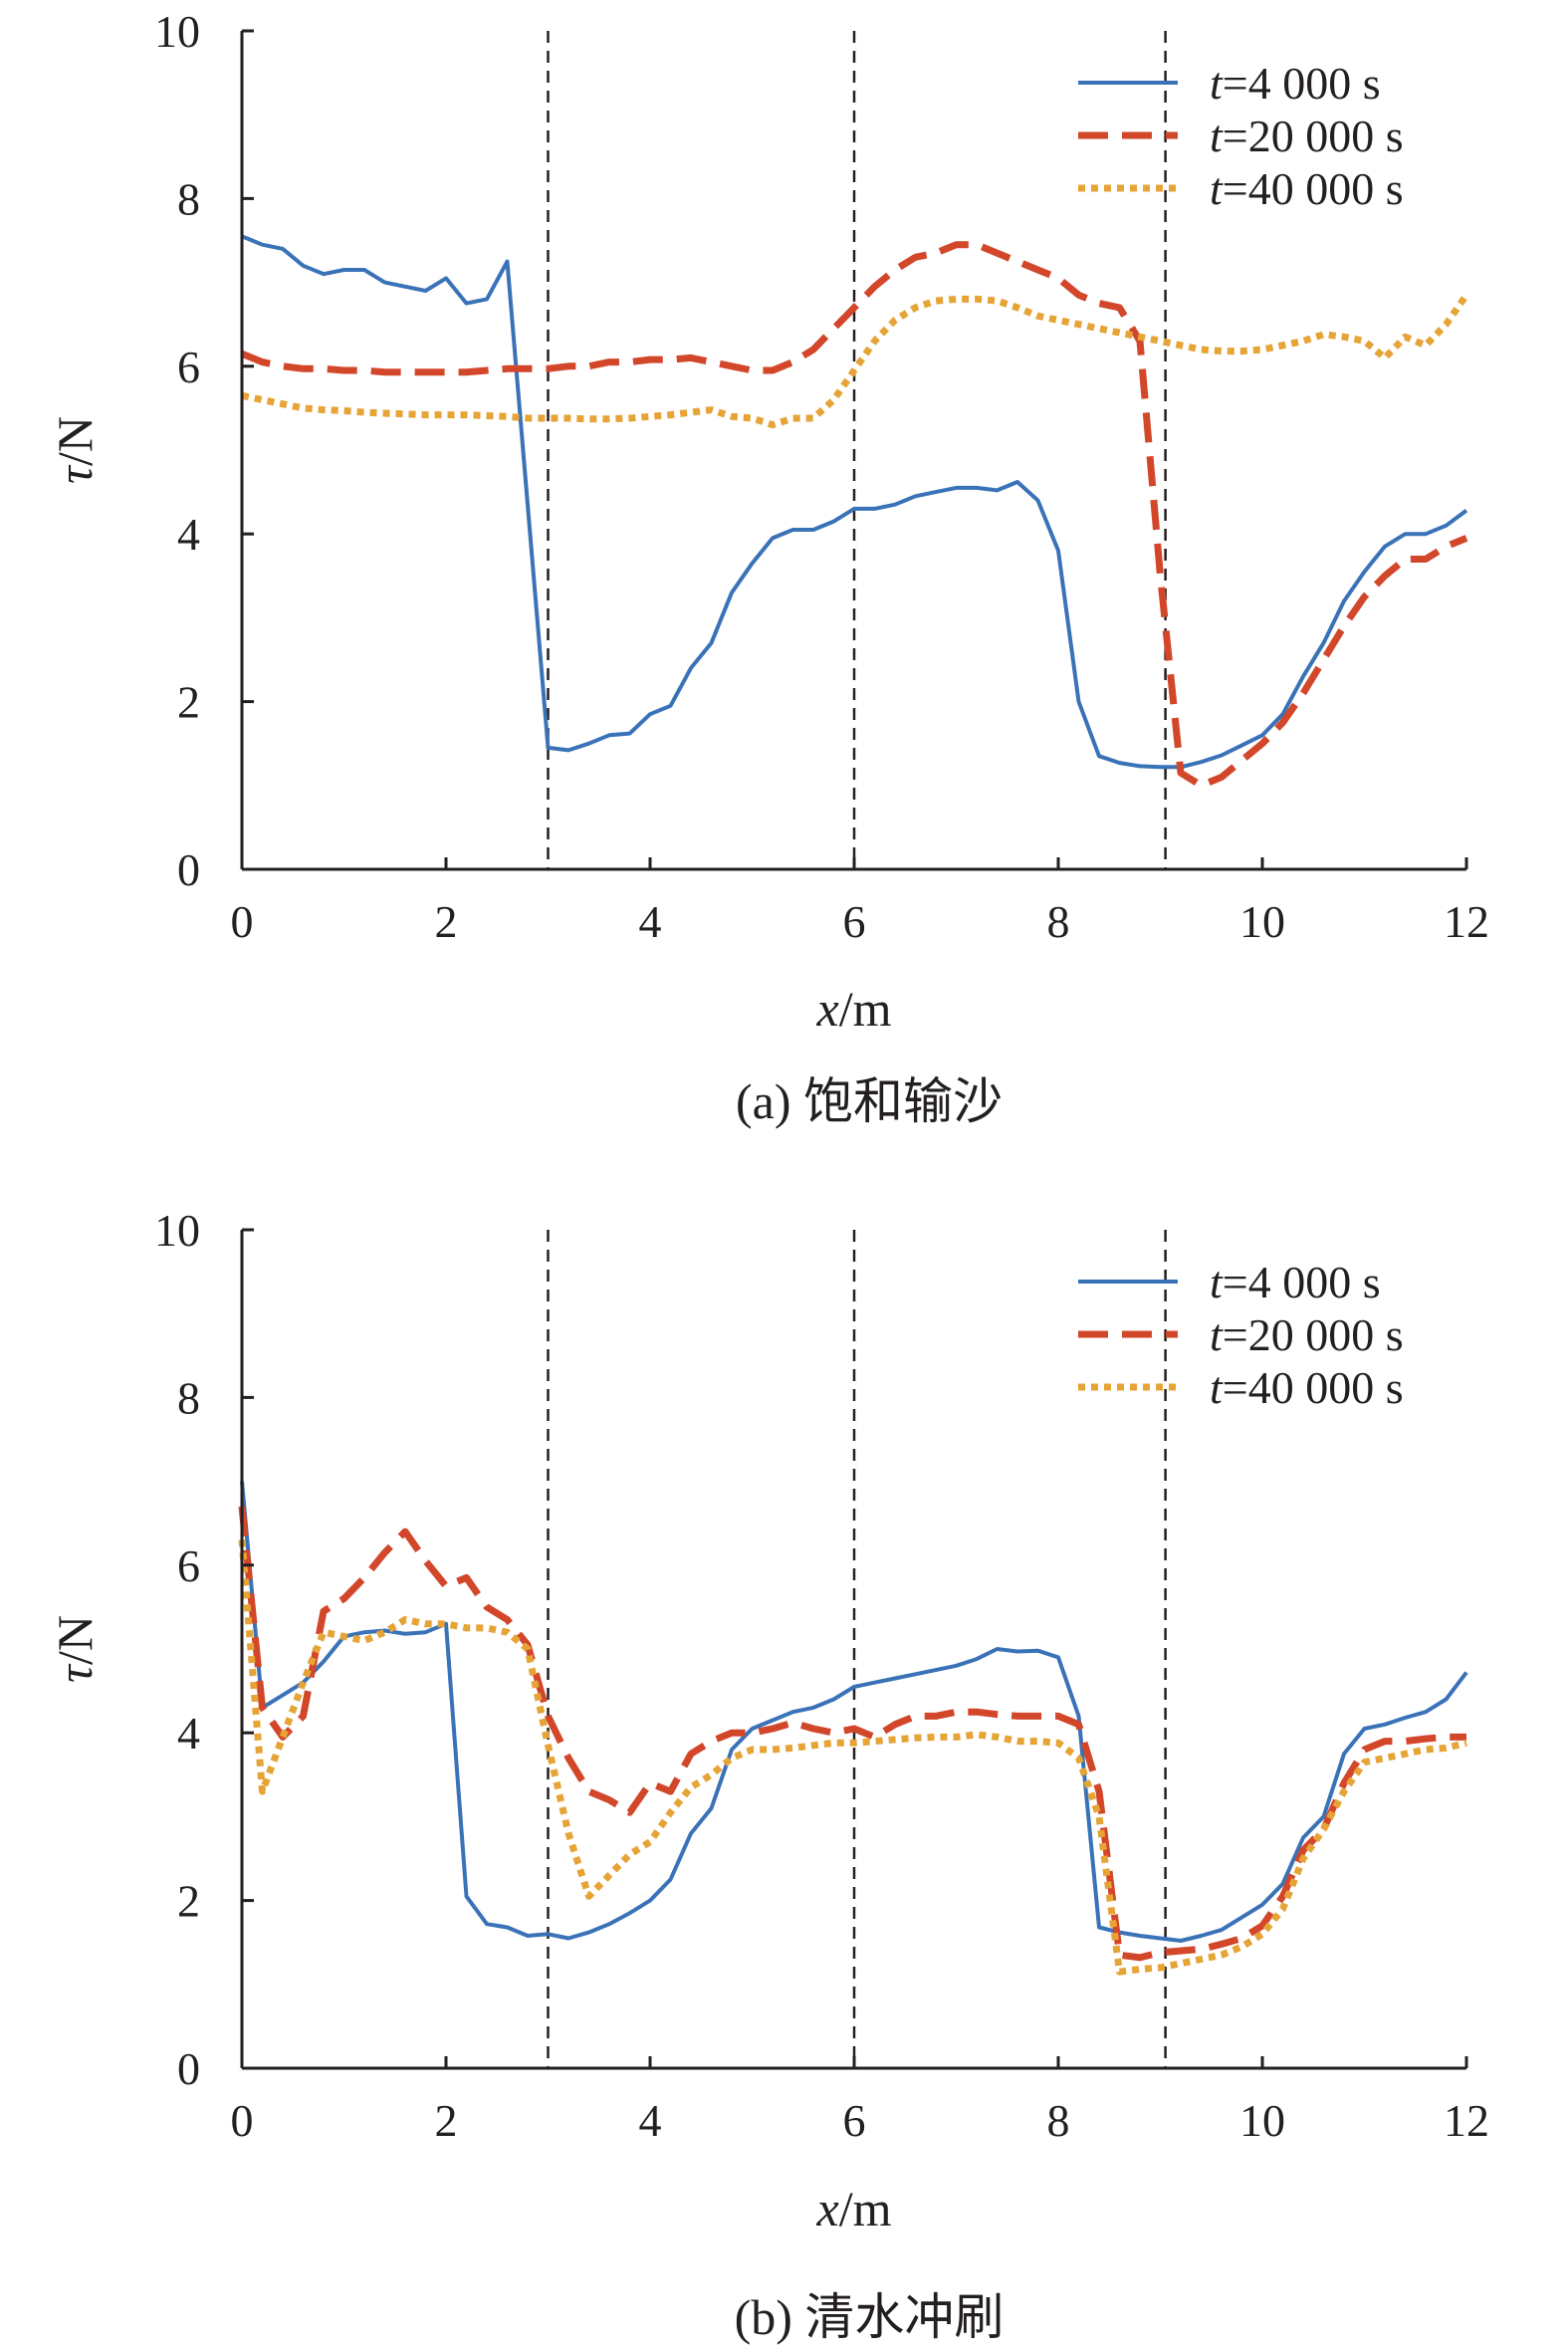 The width and height of the screenshot is (1568, 2352). Describe the element at coordinates (870, 2317) in the screenshot. I see `figure-caption: (b) 清水冲刷` at that location.